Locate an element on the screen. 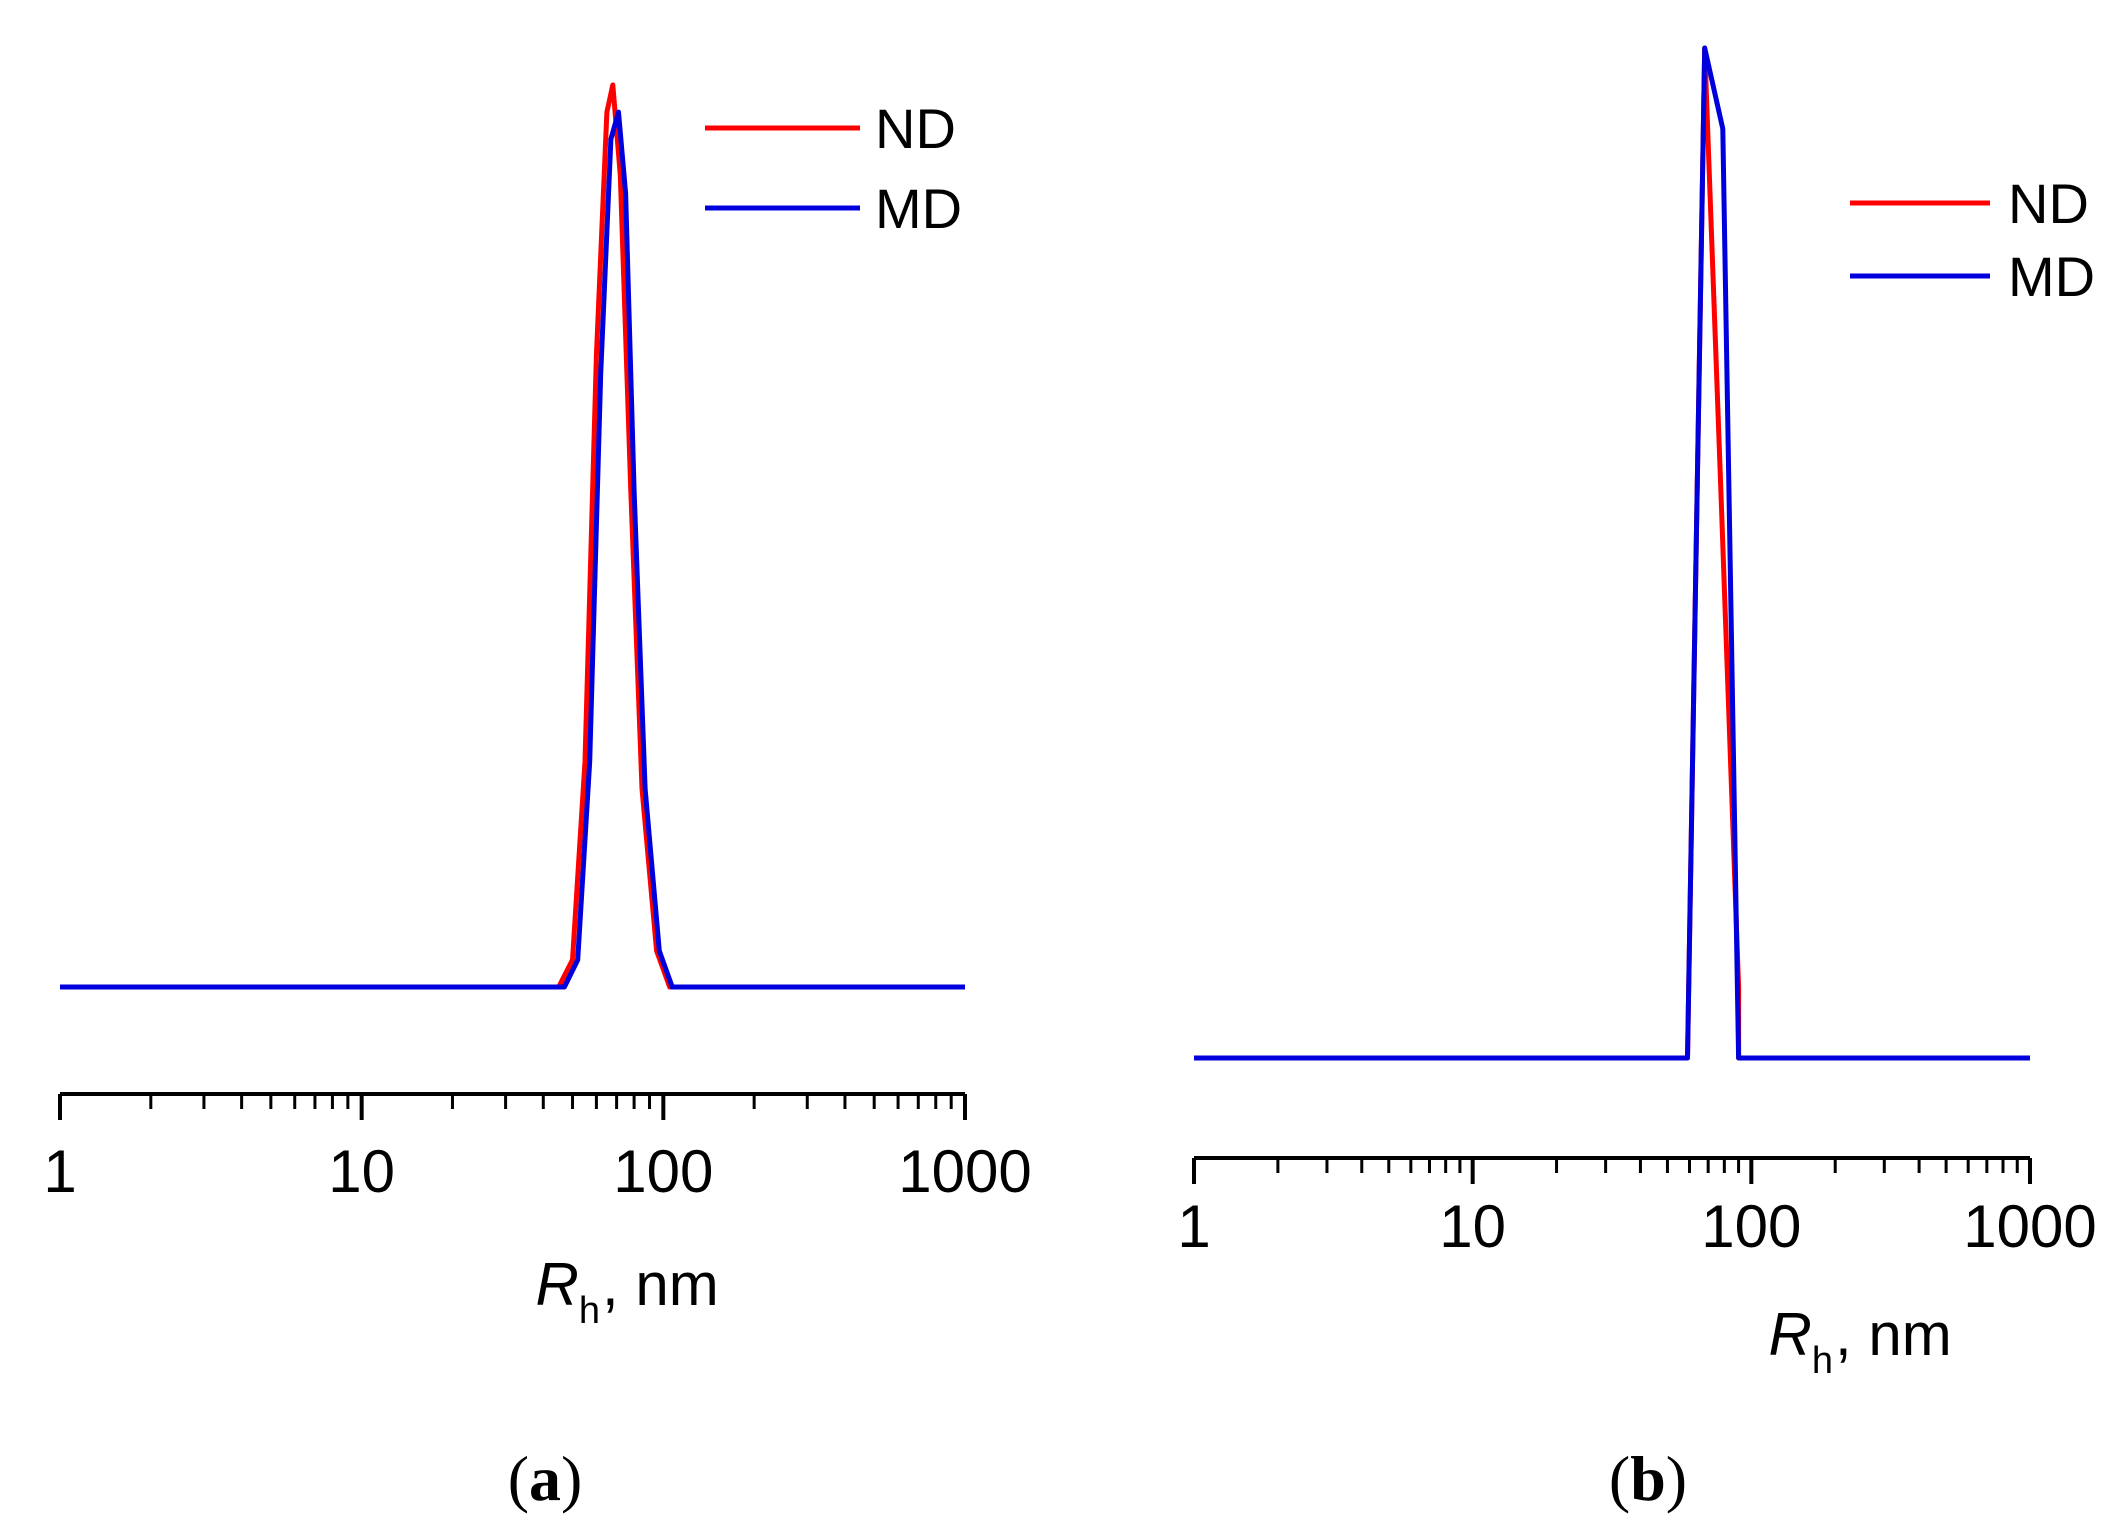 This screenshot has height=1539, width=2128. panel-label: (a) is located at coordinates (545, 1478).